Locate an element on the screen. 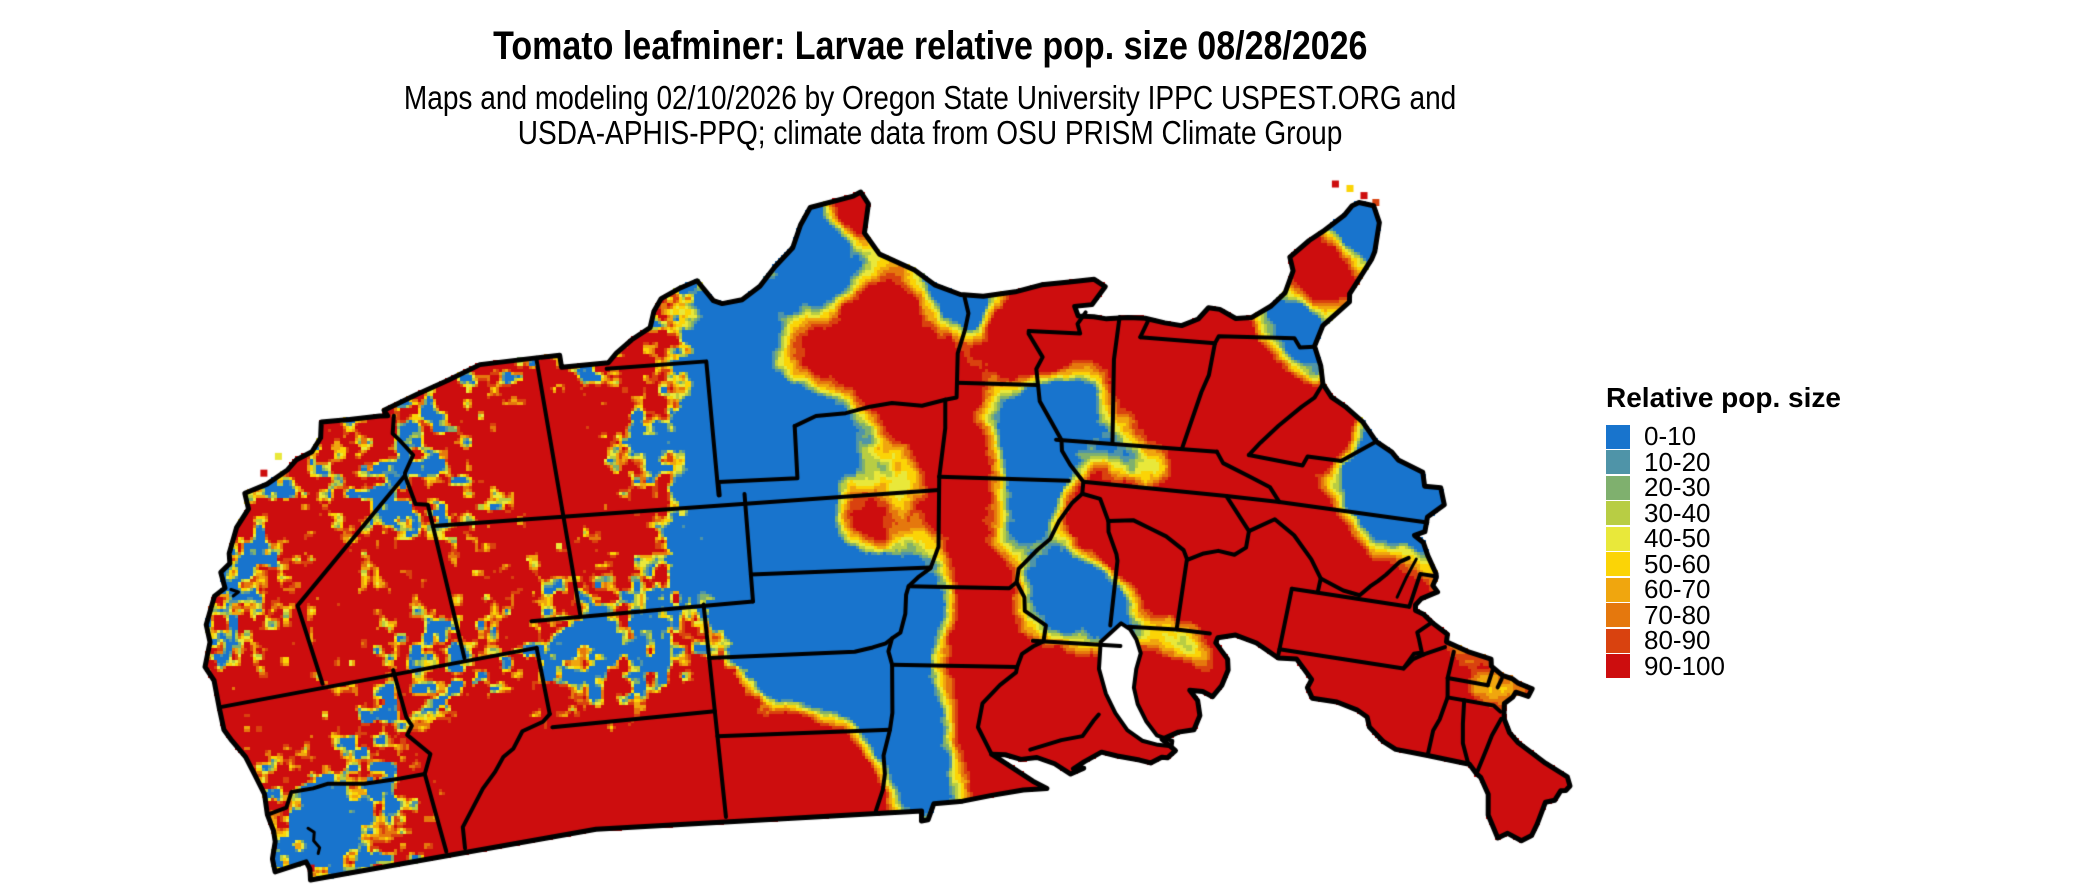  legend-item: 20-30 is located at coordinates (1723, 487).